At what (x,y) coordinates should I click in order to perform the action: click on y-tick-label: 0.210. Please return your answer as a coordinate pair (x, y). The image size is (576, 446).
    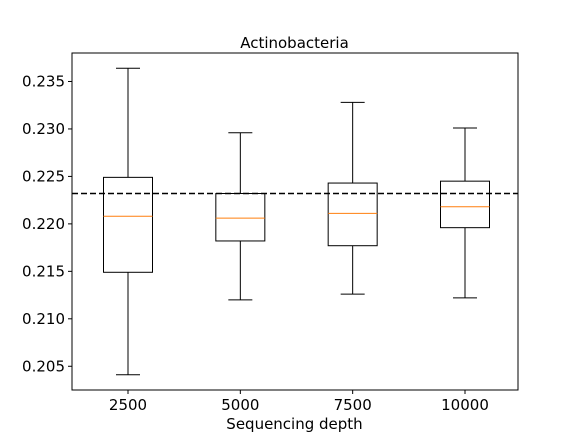
    Looking at the image, I should click on (43, 319).